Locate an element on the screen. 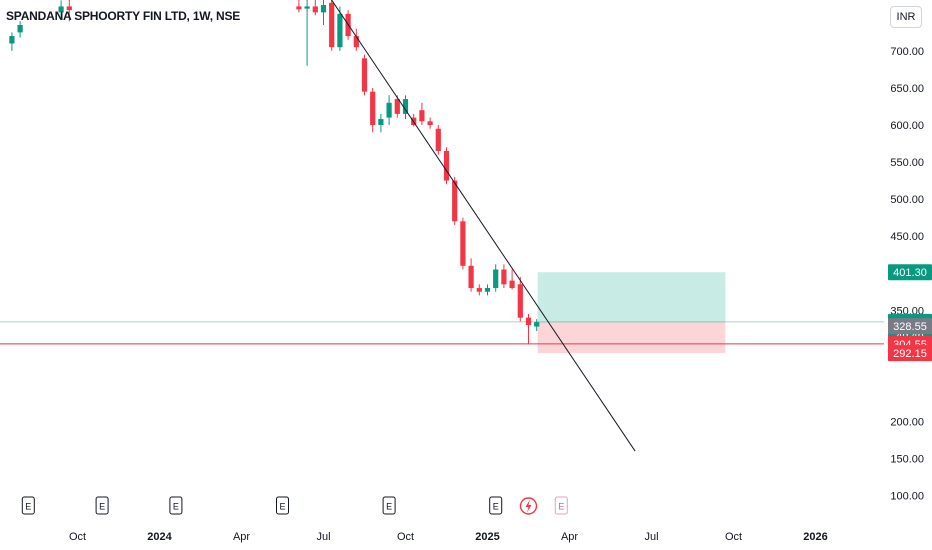 This screenshot has width=932, height=550. price-label: 292.15 is located at coordinates (910, 353).